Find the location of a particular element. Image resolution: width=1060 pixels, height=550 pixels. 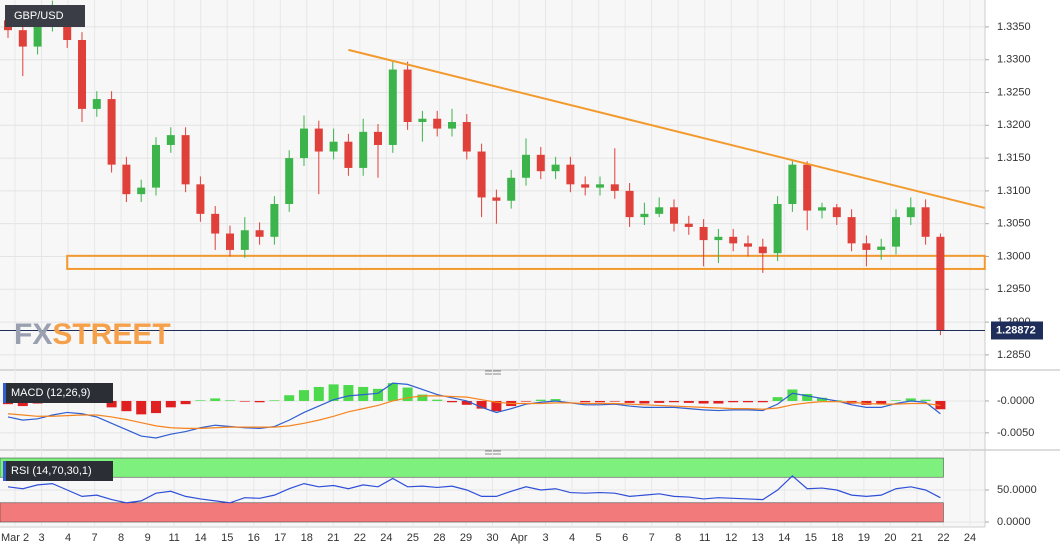

x-tick-label: 4 is located at coordinates (68, 538).